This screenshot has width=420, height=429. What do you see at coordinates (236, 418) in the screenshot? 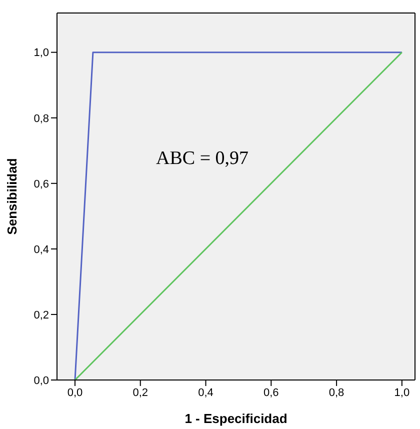
I see `x-axis-title: 1 - Especificidad` at bounding box center [236, 418].